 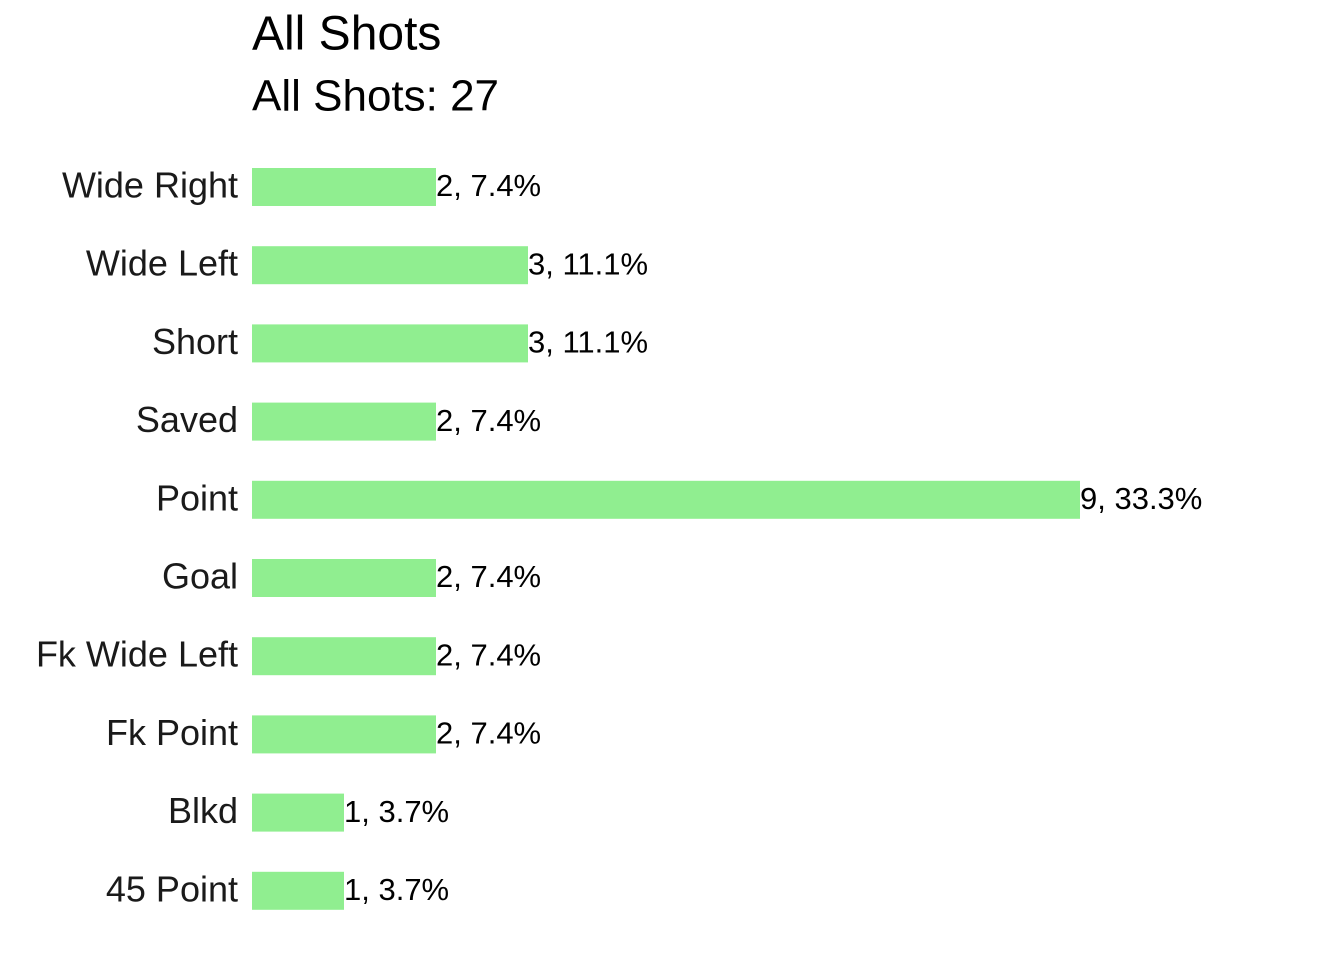 What do you see at coordinates (197, 497) in the screenshot?
I see `y-tick-label: Point` at bounding box center [197, 497].